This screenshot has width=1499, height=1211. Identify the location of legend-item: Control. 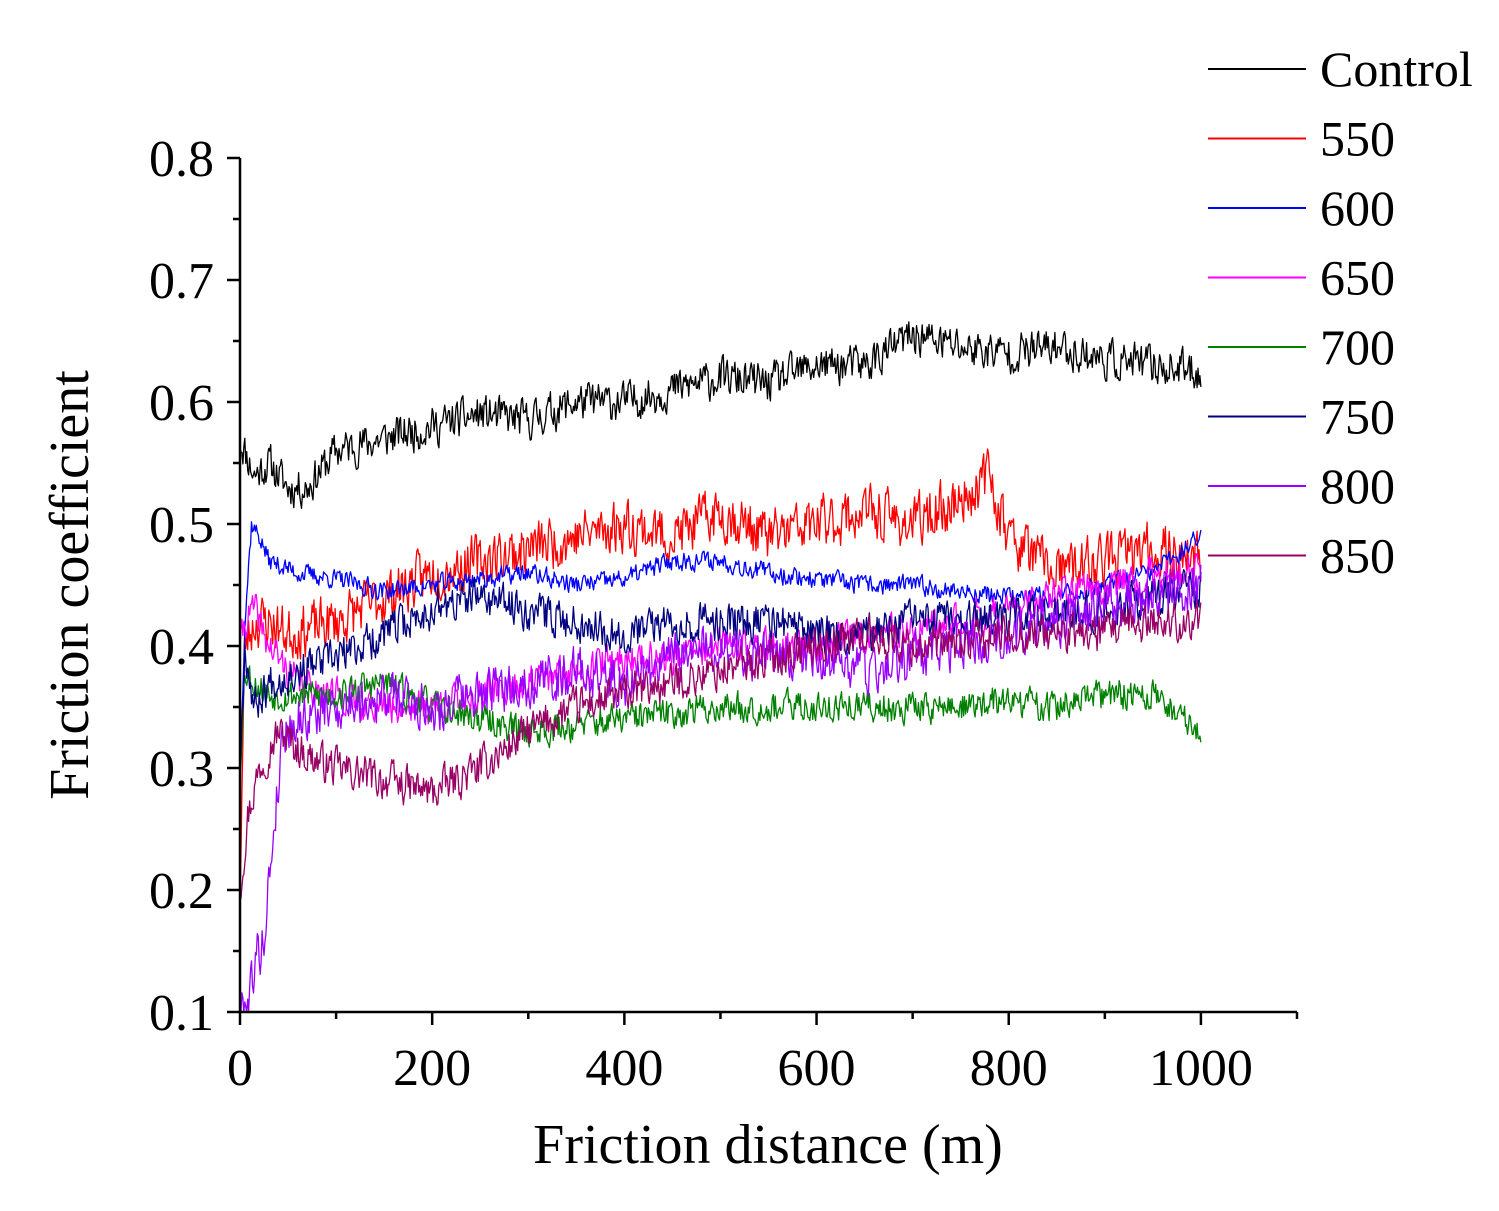
(1340, 69).